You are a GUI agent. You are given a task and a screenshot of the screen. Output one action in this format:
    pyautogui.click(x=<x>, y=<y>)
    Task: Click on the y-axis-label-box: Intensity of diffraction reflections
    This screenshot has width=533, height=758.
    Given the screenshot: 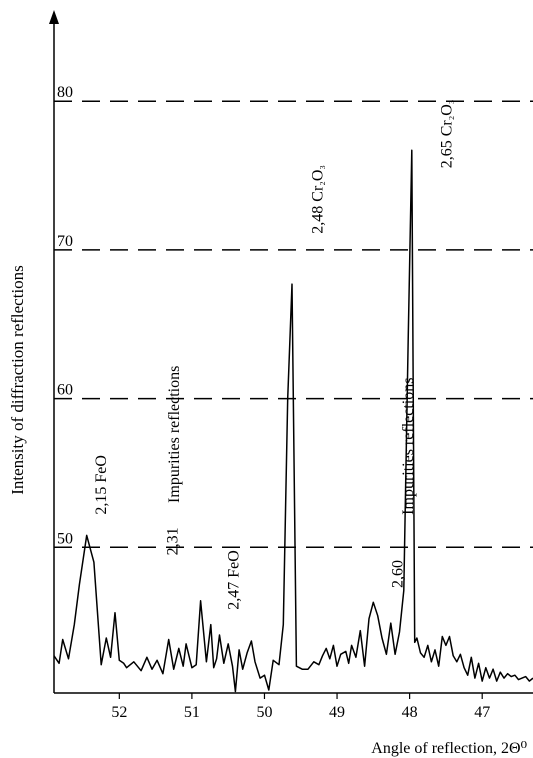 What is the action you would take?
    pyautogui.click(x=18, y=380)
    